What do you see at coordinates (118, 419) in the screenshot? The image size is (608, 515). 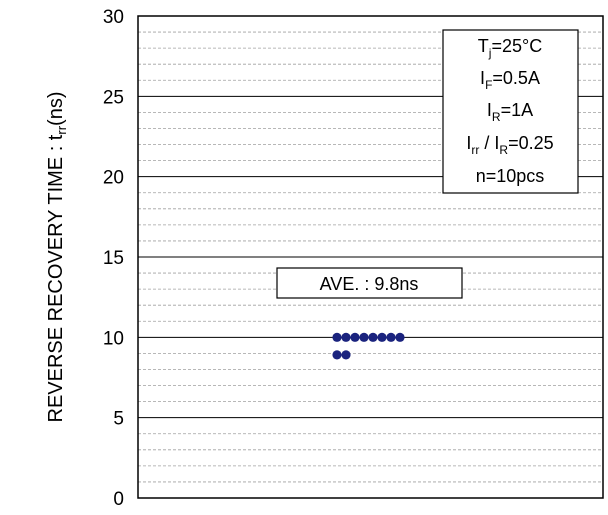 I see `y-tick-label: 5` at bounding box center [118, 419].